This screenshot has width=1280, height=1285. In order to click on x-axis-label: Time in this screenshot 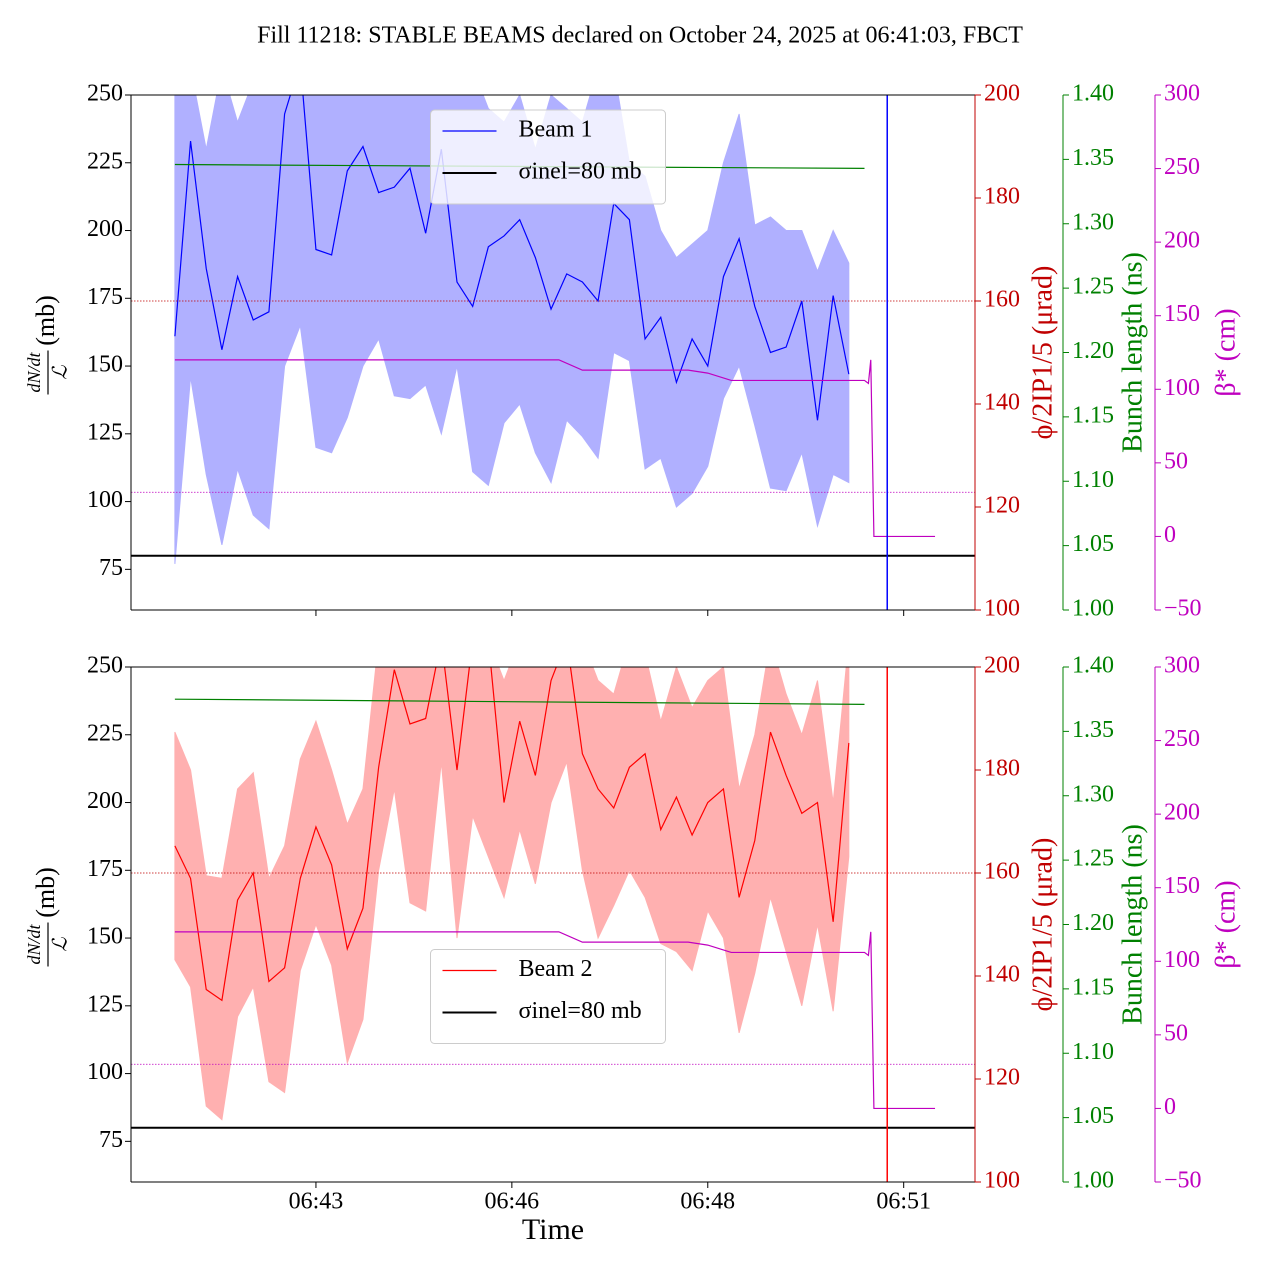, I will do `click(553, 1229)`.